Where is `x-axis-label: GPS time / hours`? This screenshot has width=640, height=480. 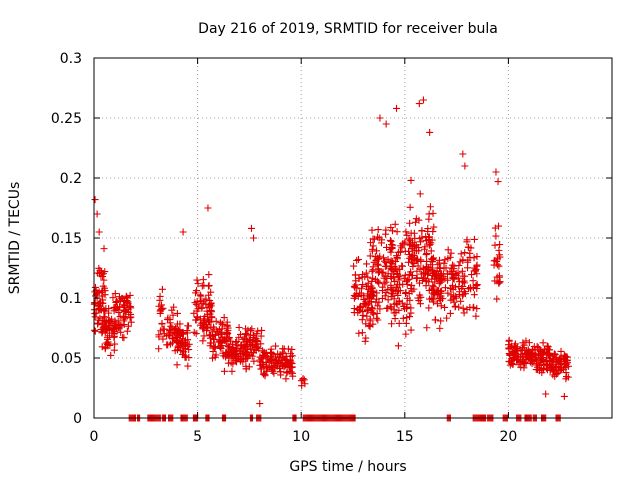 x-axis-label: GPS time / hours is located at coordinates (347, 467).